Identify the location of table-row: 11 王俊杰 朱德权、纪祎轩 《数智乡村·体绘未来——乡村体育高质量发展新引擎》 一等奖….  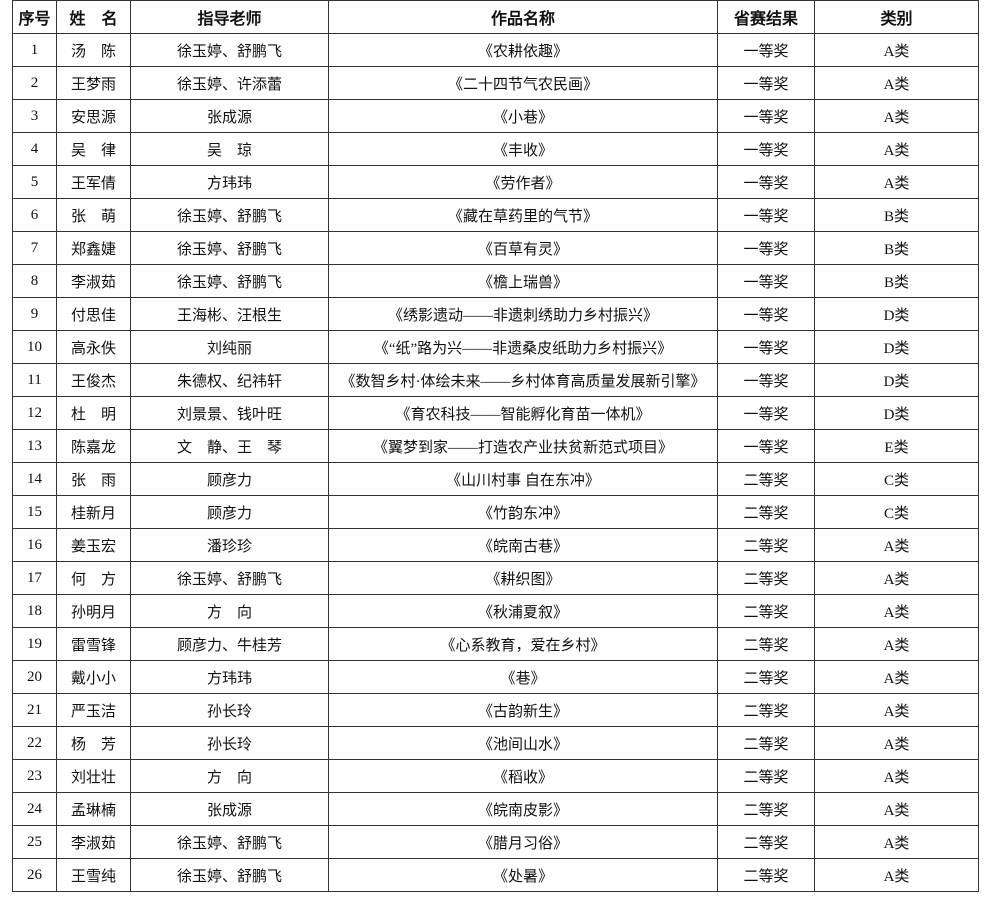
(495, 380).